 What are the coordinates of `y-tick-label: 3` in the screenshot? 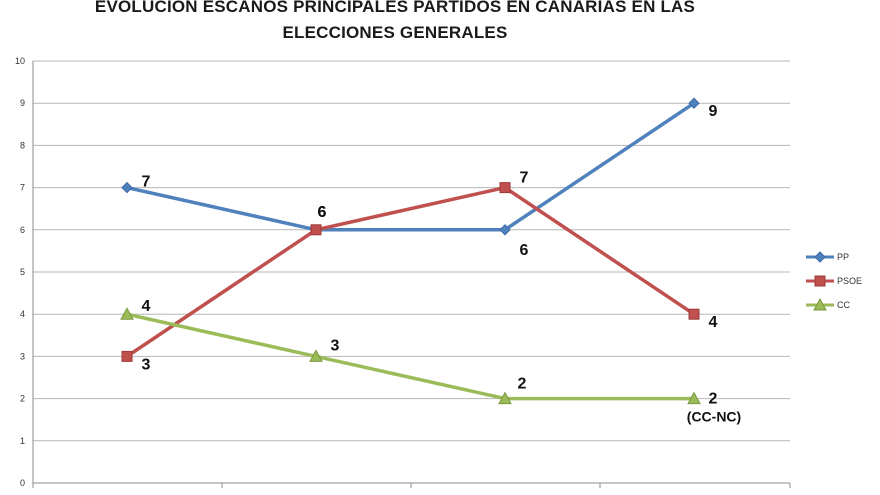 It's located at (22, 356).